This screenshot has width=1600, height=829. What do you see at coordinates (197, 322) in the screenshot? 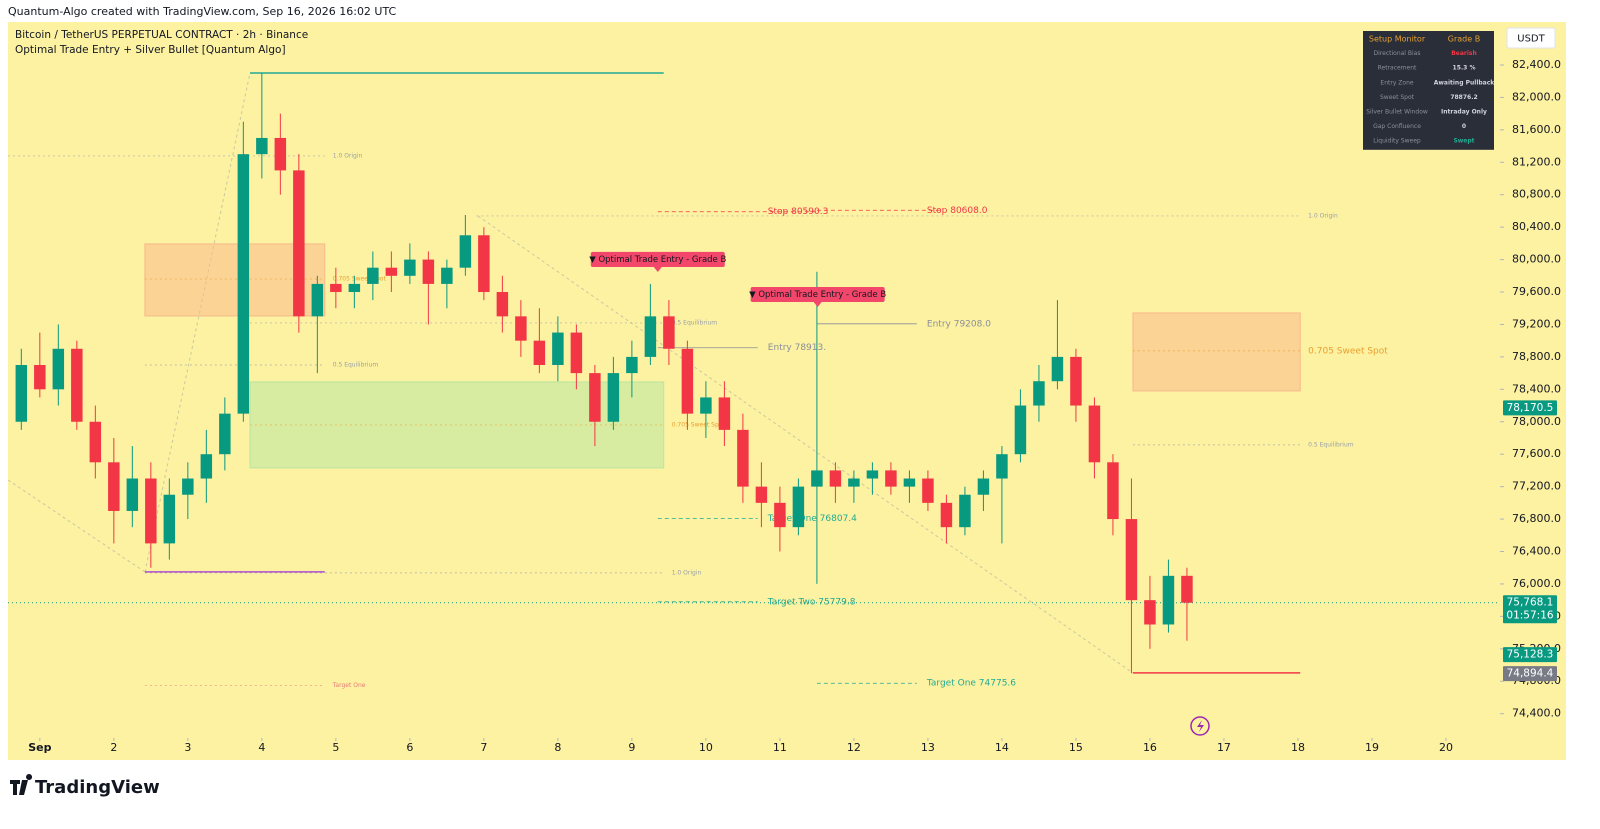
I see `swing-line` at bounding box center [197, 322].